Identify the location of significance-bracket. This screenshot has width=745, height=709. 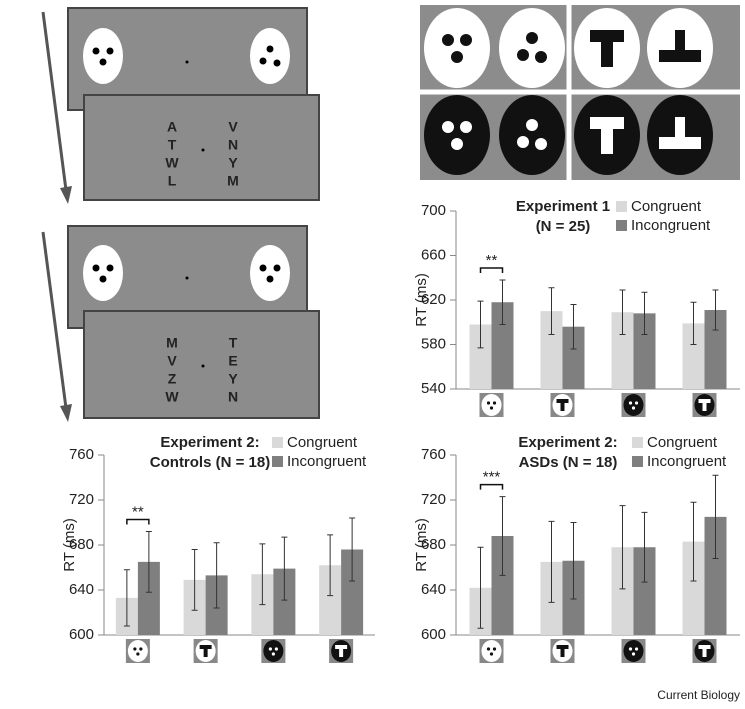
(491, 270).